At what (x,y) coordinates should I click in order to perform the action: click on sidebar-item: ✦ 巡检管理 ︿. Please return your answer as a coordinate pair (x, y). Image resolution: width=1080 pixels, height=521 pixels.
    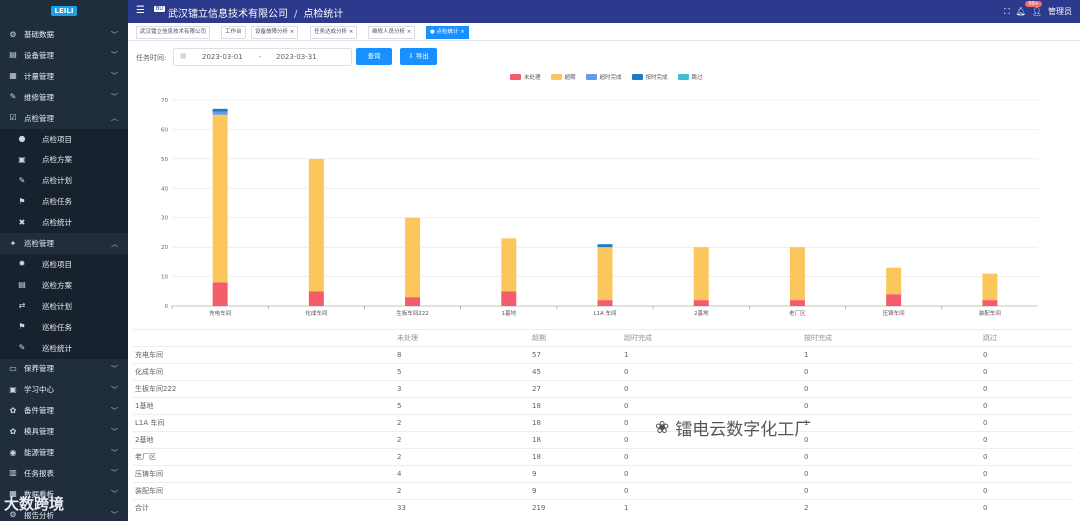
    Looking at the image, I should click on (64, 243).